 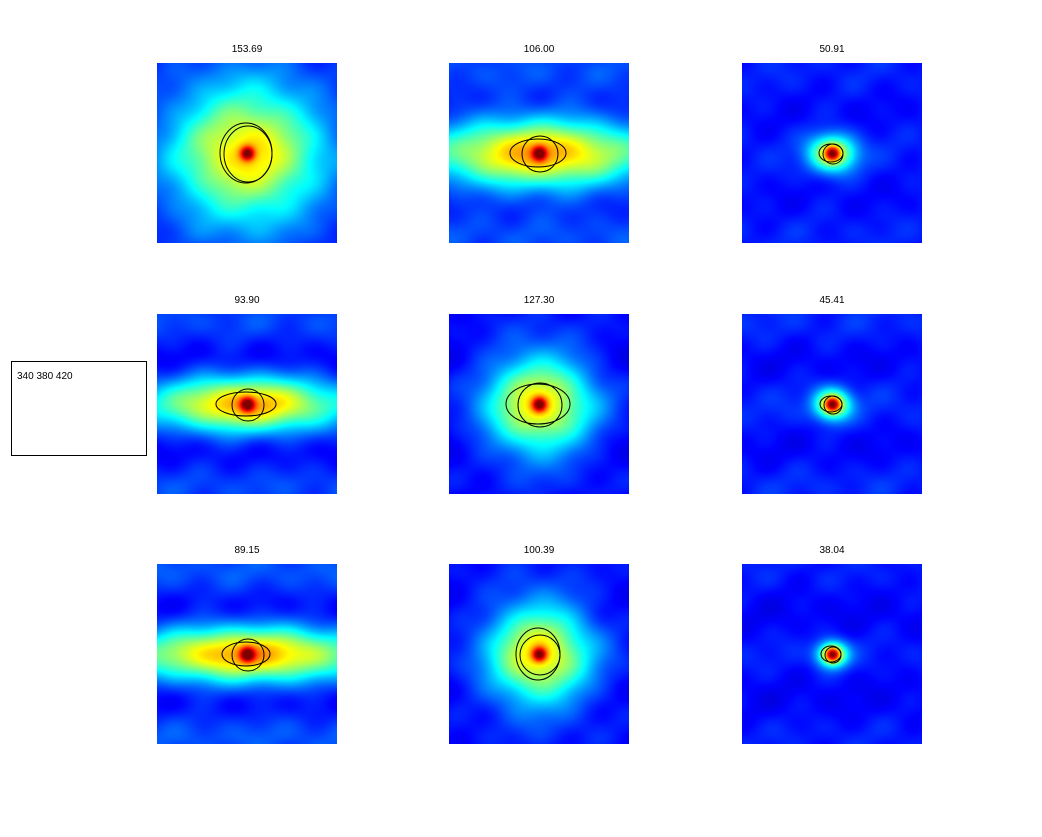 I want to click on legend-text: 340 380 420, so click(x=45, y=376).